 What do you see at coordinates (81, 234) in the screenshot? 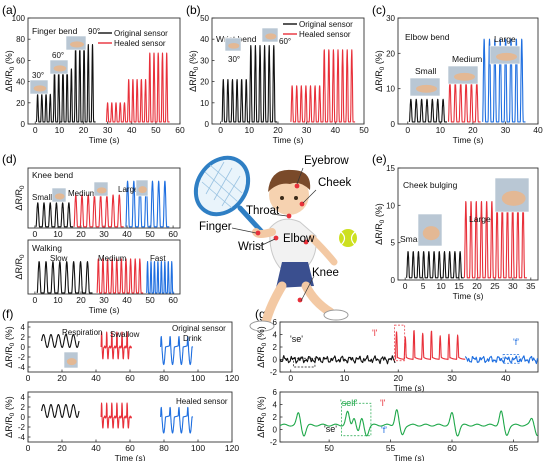
I see `x-tick-label-d1: 20` at bounding box center [81, 234].